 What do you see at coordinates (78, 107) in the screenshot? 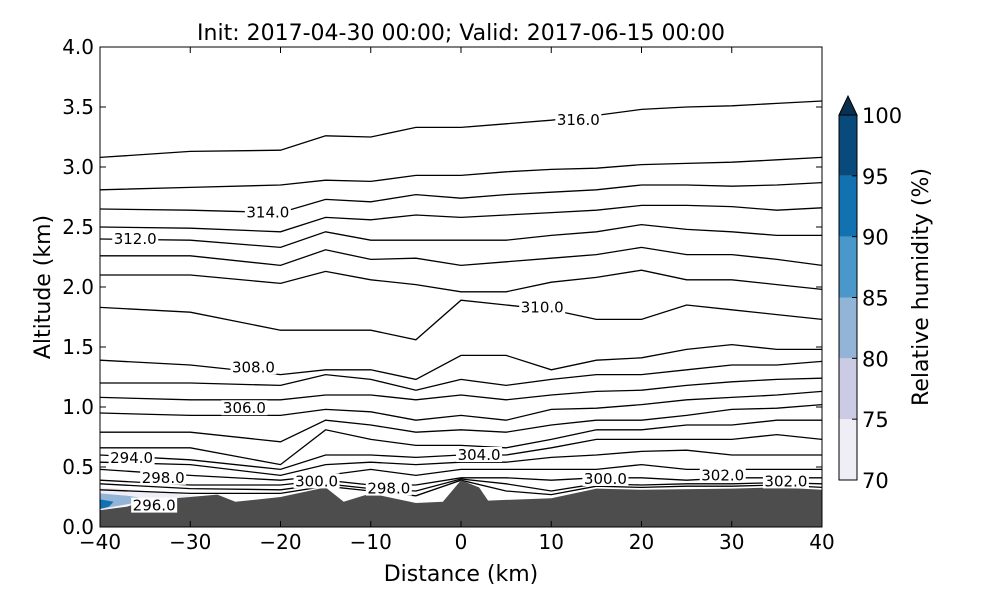
I see `y-tick-label: 3.5` at bounding box center [78, 107].